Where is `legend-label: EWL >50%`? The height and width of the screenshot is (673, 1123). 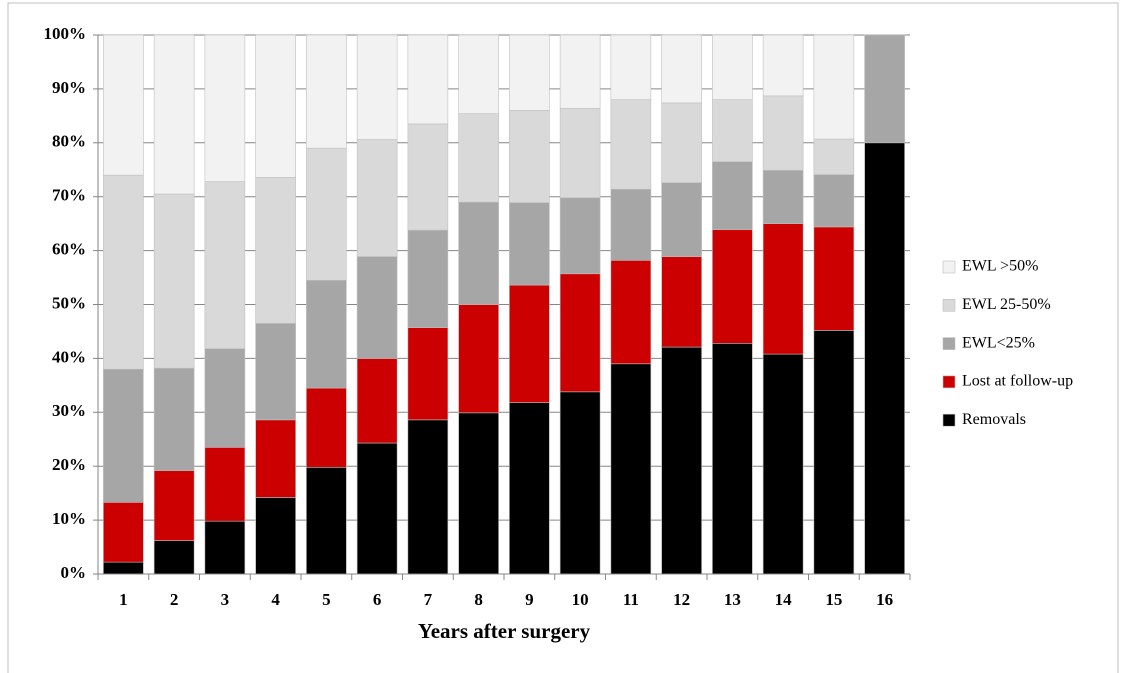 legend-label: EWL >50% is located at coordinates (1000, 266).